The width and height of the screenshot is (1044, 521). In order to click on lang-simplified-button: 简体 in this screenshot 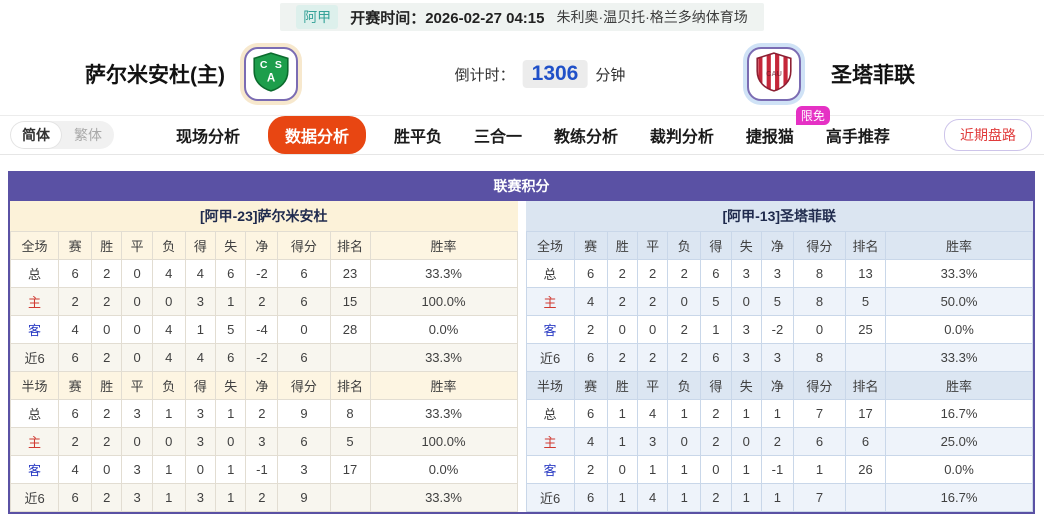, I will do `click(36, 135)`.